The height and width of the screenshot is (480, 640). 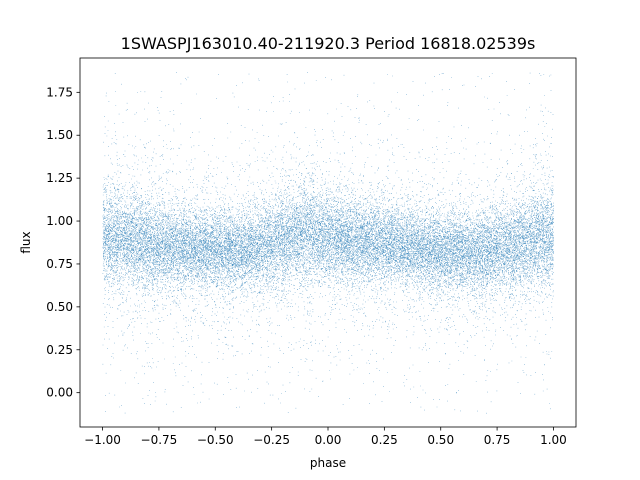 I want to click on y-tick-label: 0.00, so click(x=59, y=393).